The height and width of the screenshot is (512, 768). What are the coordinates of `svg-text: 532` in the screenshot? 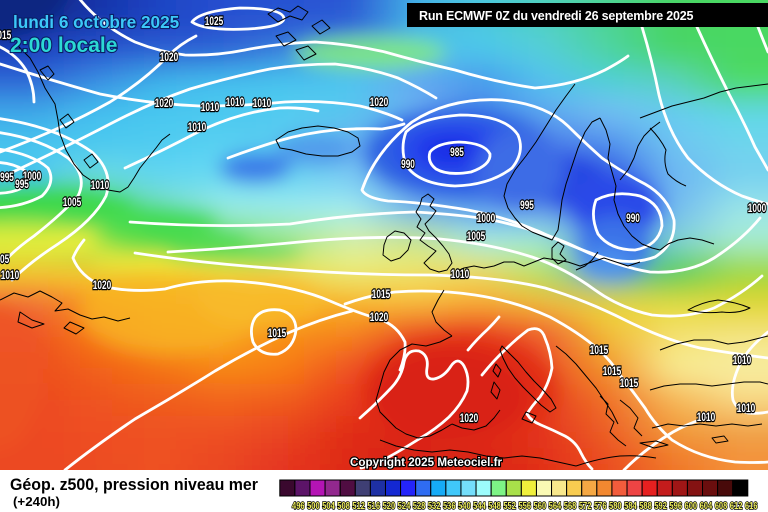 It's located at (434, 506).